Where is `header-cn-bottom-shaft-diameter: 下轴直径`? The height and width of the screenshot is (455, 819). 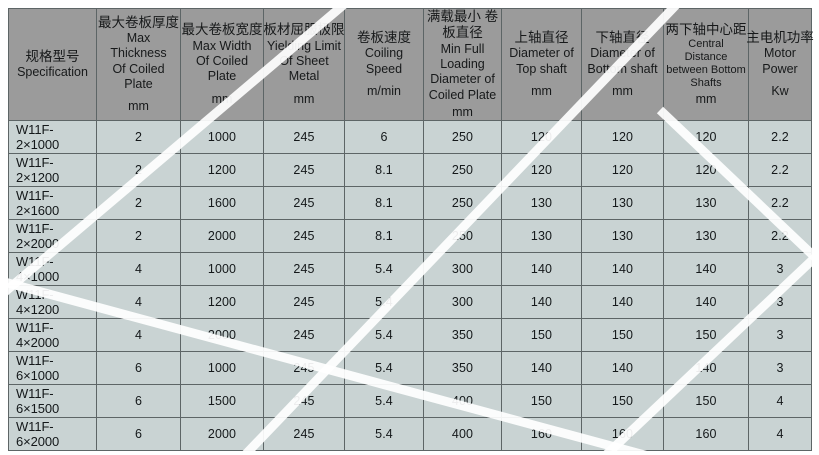
header-cn-bottom-shaft-diameter: 下轴直径 is located at coordinates (622, 37).